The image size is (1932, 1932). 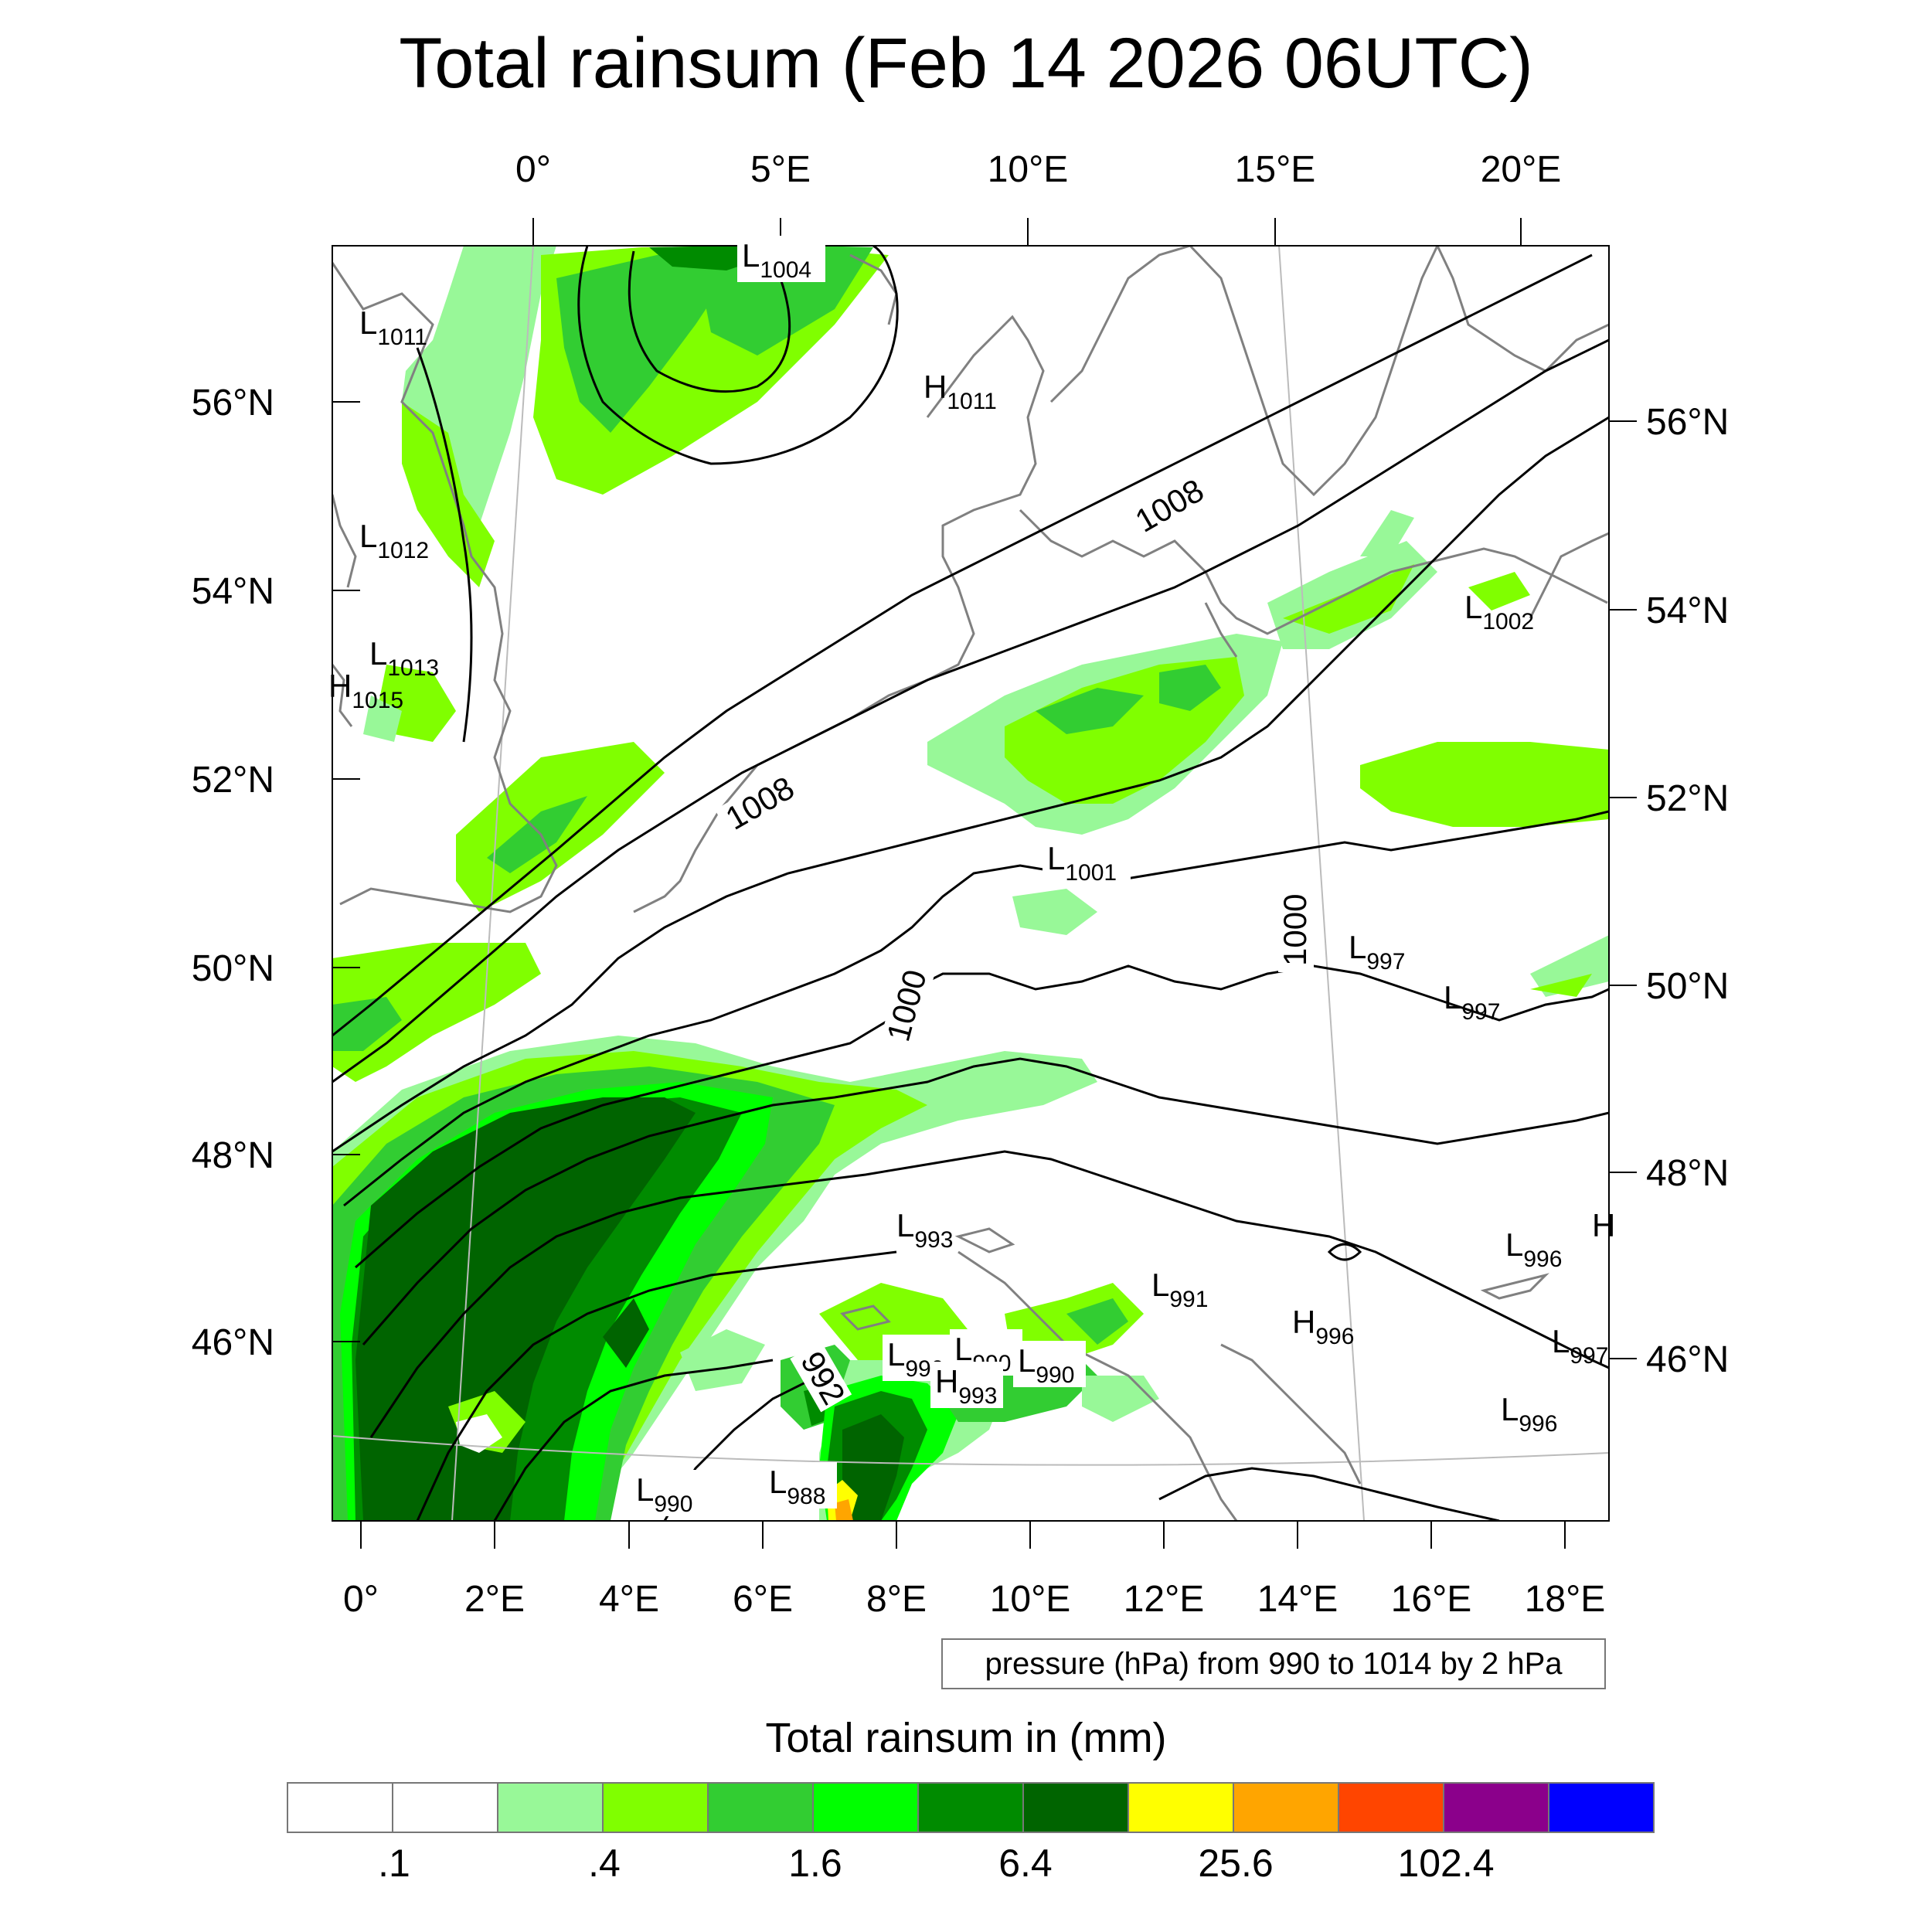 I want to click on bottom-lon-label: 14°E, so click(x=1298, y=1600).